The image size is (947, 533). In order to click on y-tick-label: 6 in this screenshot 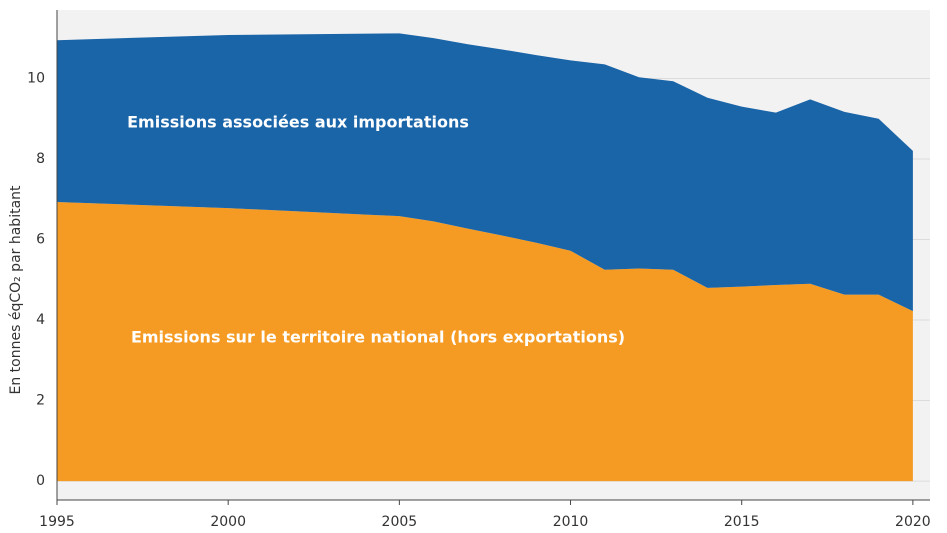, I will do `click(40, 239)`.